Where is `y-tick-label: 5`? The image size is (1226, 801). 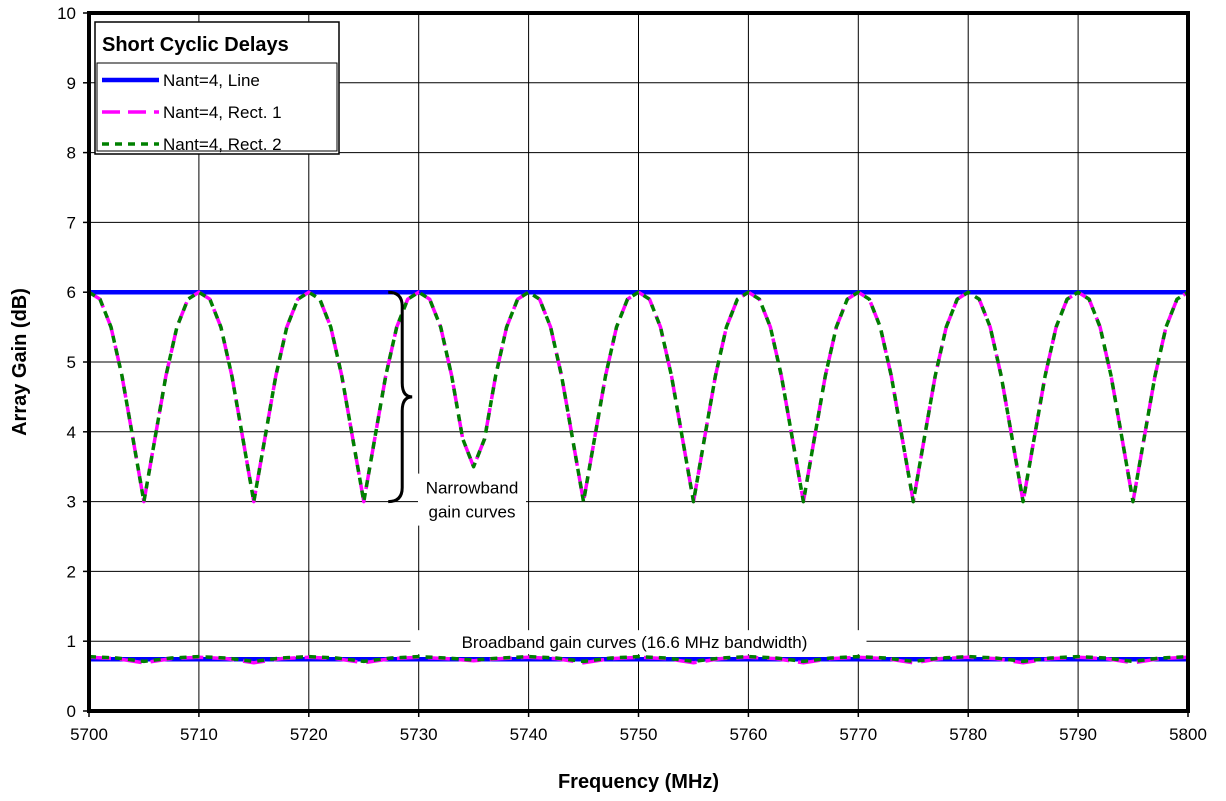
y-tick-label: 5 is located at coordinates (71, 362).